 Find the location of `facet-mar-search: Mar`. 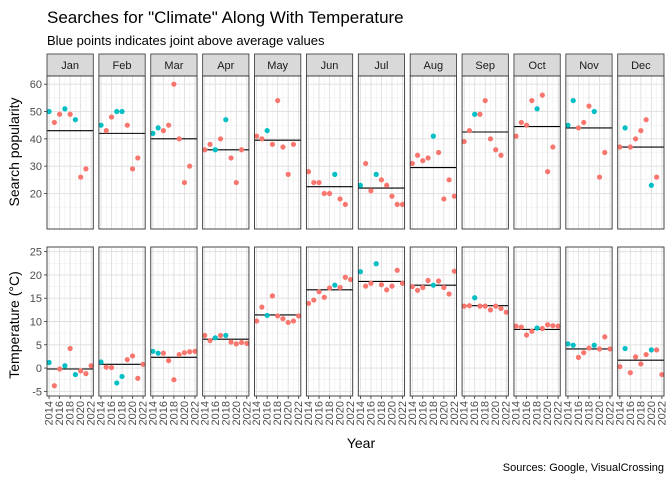

facet-mar-search: Mar is located at coordinates (174, 141).